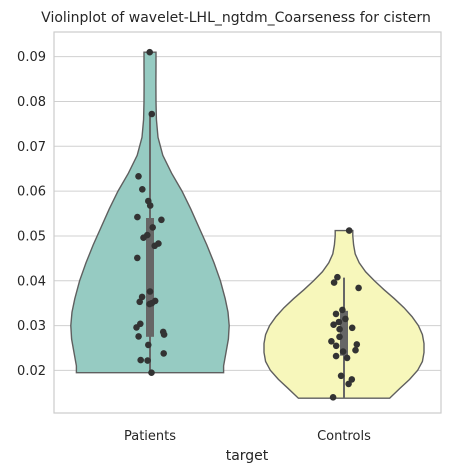 The width and height of the screenshot is (463, 473). Describe the element at coordinates (344, 436) in the screenshot. I see `x-tick-label: Controls` at that location.